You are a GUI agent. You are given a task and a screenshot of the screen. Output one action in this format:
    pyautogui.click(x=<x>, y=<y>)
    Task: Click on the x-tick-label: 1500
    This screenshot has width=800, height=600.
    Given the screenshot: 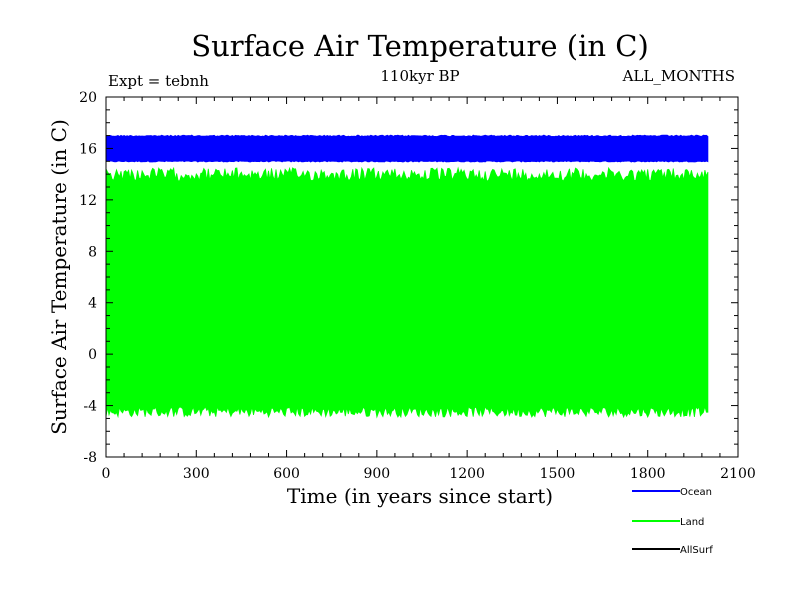 What is the action you would take?
    pyautogui.click(x=558, y=474)
    